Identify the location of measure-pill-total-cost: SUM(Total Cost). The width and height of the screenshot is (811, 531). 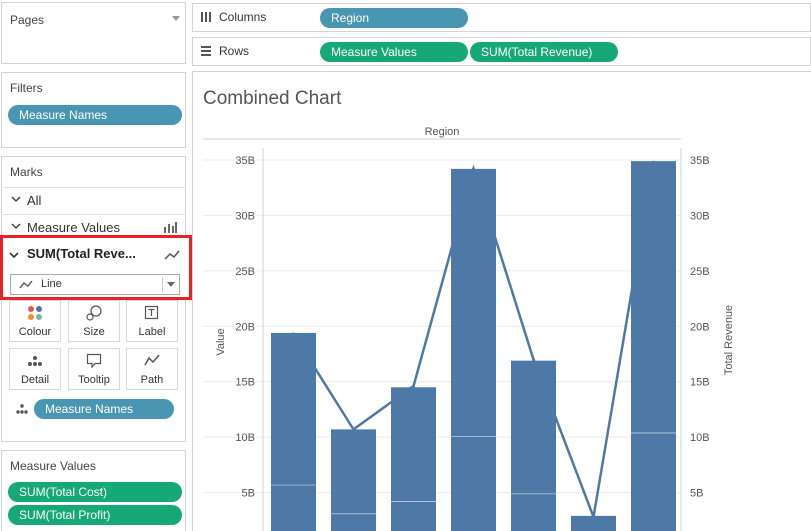
(95, 492).